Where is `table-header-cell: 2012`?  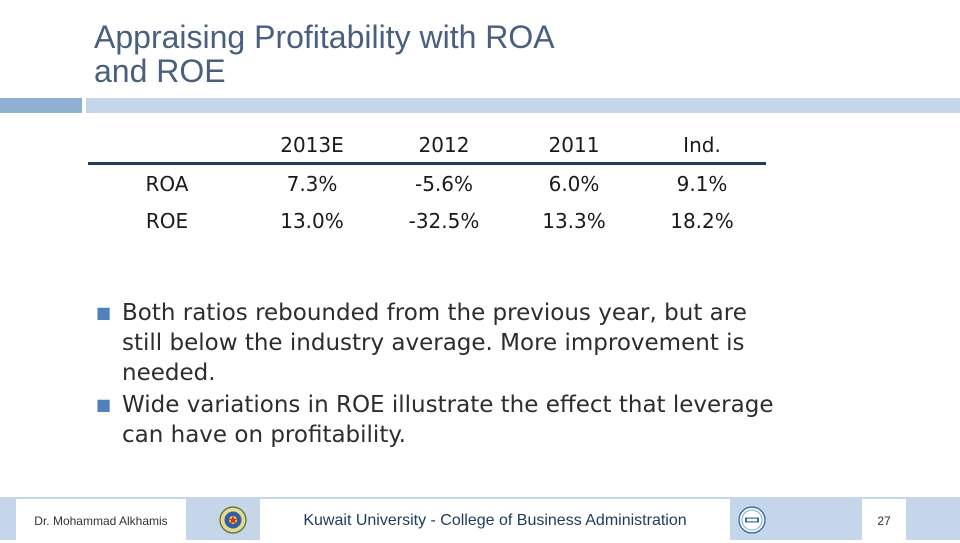 table-header-cell: 2012 is located at coordinates (444, 146).